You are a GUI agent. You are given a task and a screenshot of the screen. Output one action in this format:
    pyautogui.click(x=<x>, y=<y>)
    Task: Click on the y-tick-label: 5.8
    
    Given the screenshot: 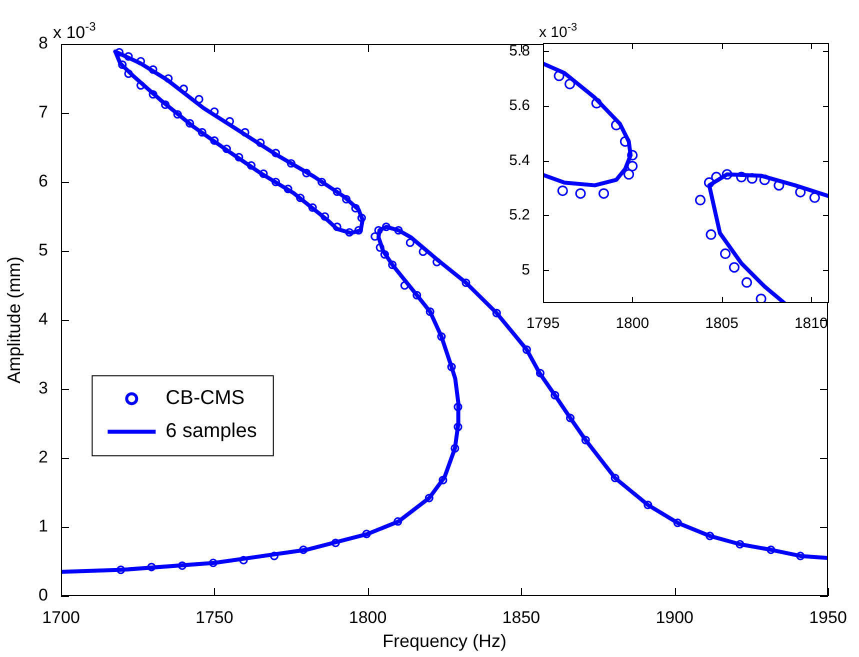 What is the action you would take?
    pyautogui.click(x=519, y=51)
    